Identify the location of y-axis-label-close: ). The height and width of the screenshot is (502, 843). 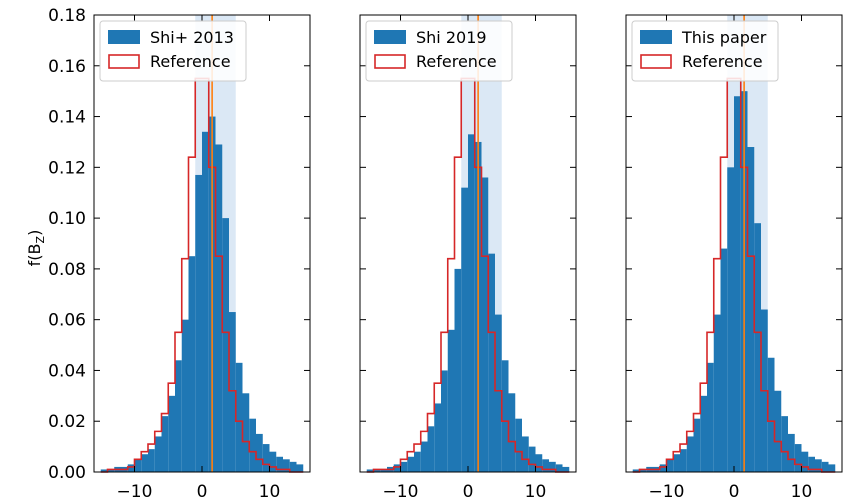
(34, 233).